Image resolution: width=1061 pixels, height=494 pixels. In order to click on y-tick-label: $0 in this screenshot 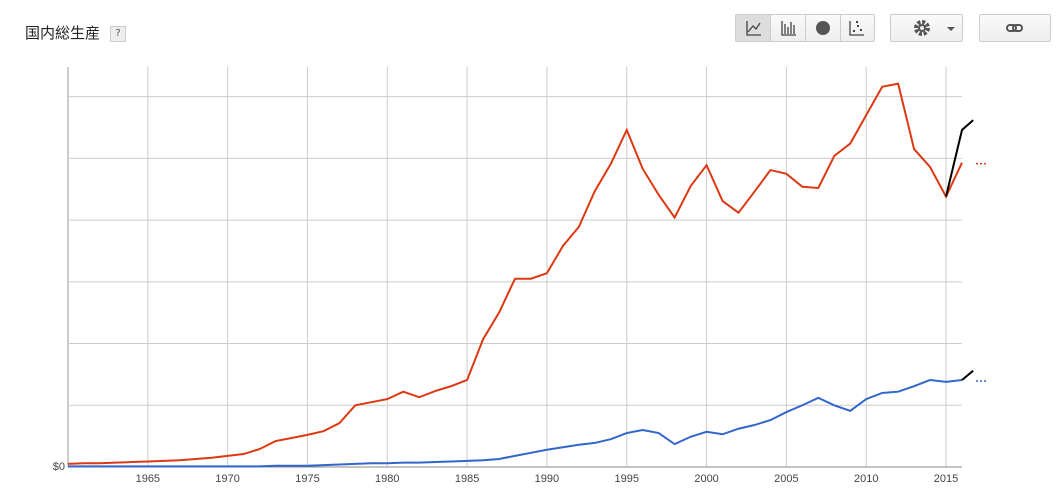, I will do `click(59, 467)`.